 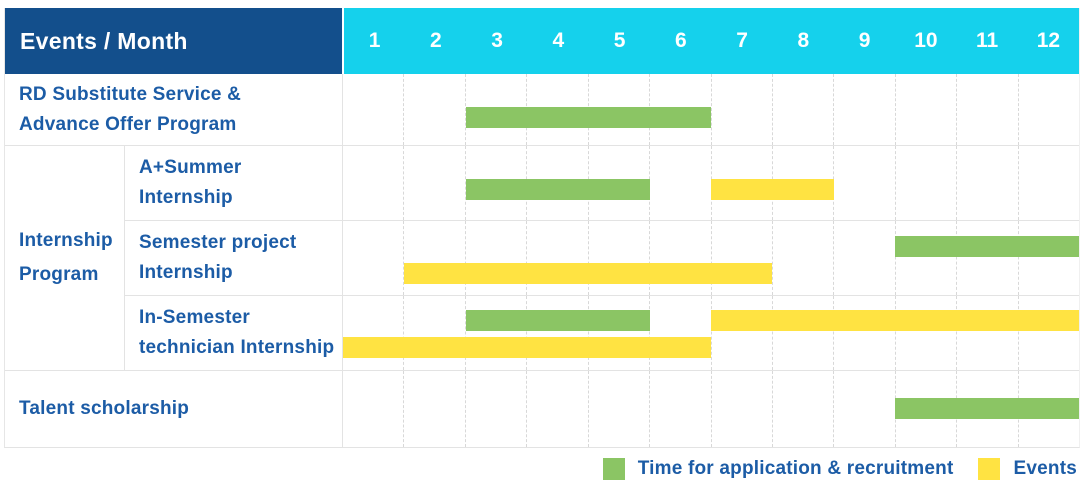 I want to click on group-label-internship-program: Internship Program, so click(x=65, y=258).